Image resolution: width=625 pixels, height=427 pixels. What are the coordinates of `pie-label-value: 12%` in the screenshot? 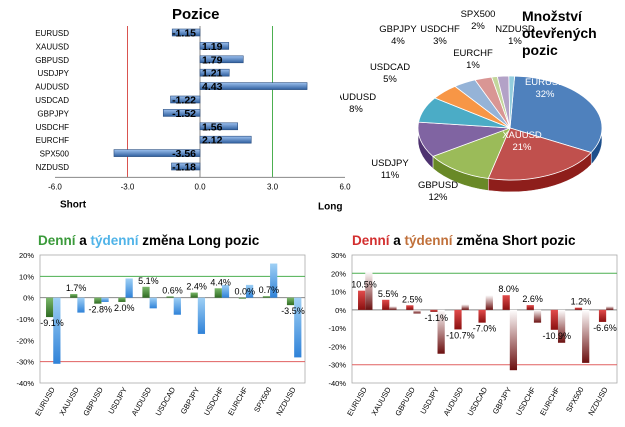 It's located at (438, 197).